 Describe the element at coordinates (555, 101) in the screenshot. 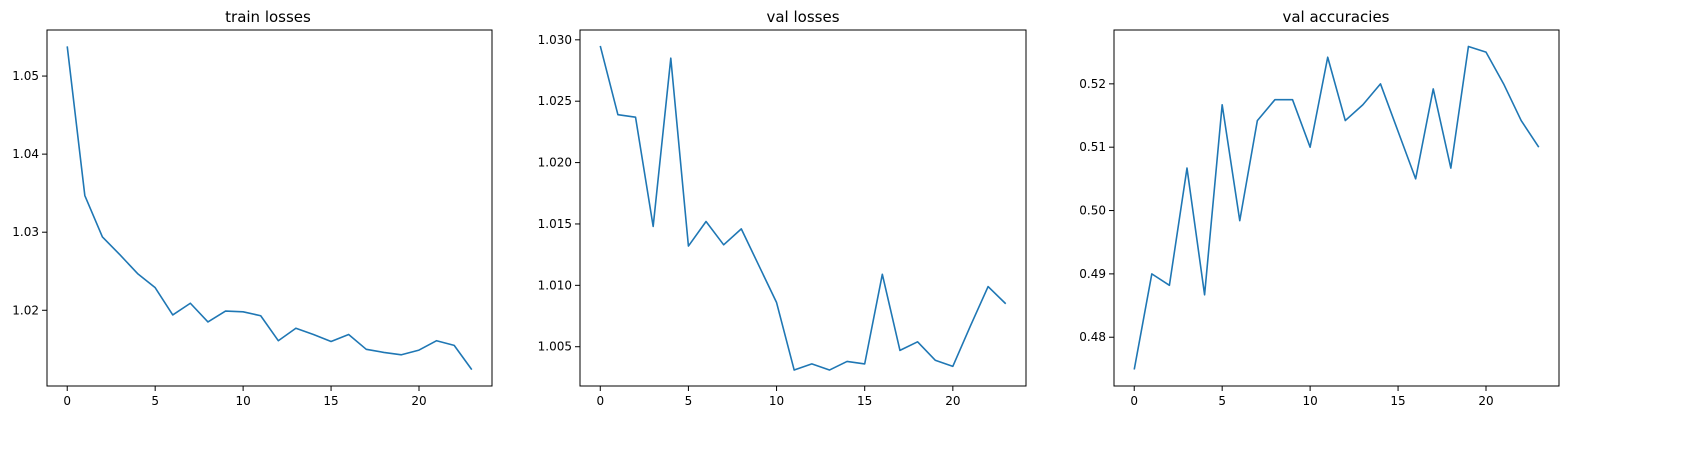

I see `y-tick-label: 1.025` at that location.